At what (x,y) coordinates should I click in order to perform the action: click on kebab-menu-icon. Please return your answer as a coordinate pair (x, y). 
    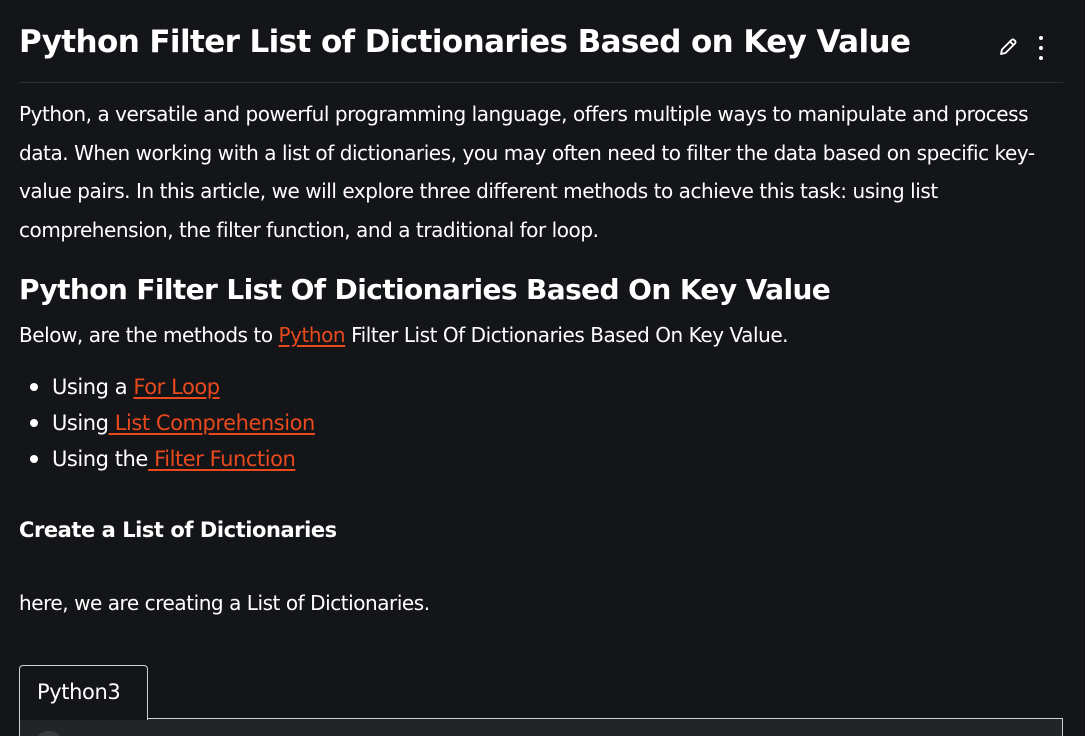
    Looking at the image, I should click on (1041, 48).